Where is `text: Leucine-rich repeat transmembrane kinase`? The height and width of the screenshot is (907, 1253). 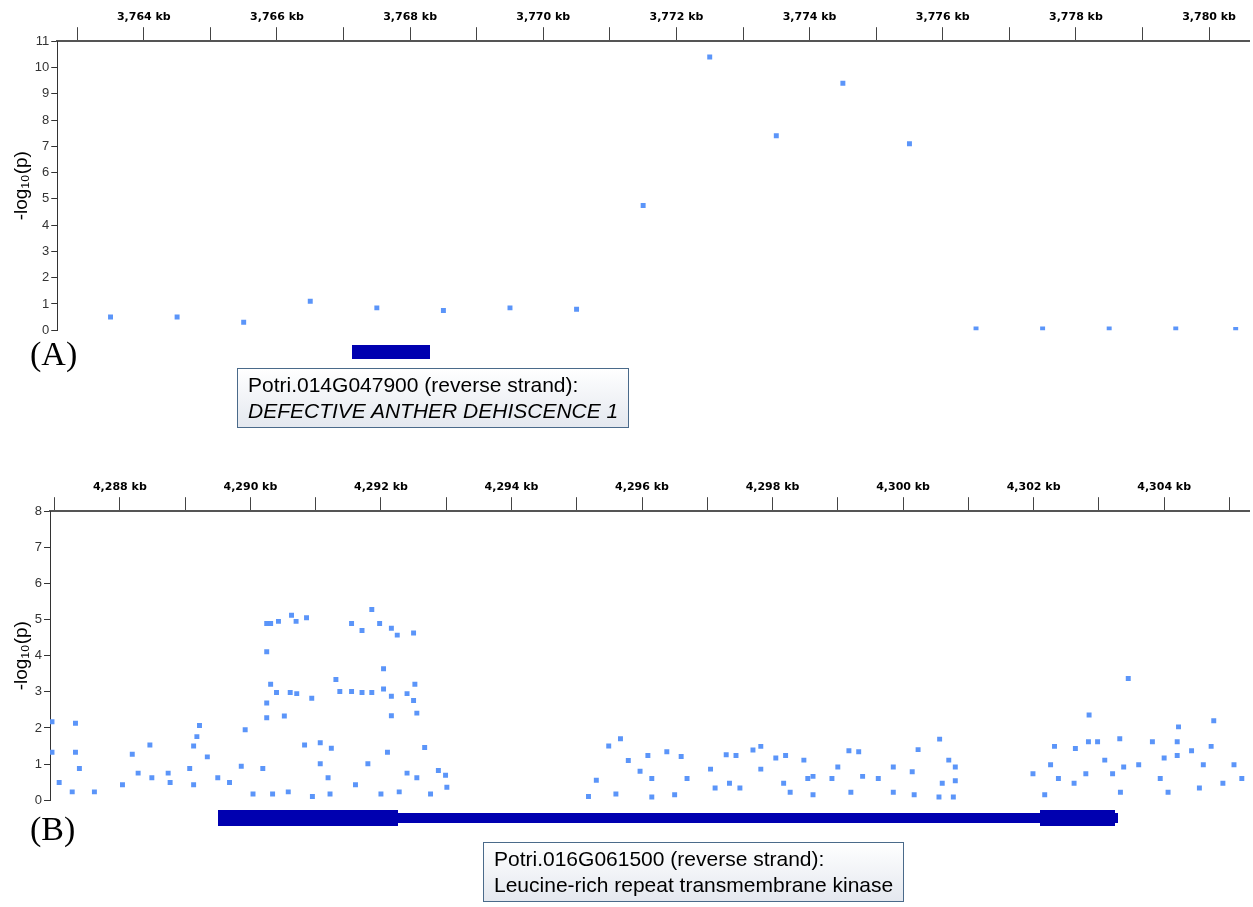
text: Leucine-rich repeat transmembrane kinase is located at coordinates (694, 885).